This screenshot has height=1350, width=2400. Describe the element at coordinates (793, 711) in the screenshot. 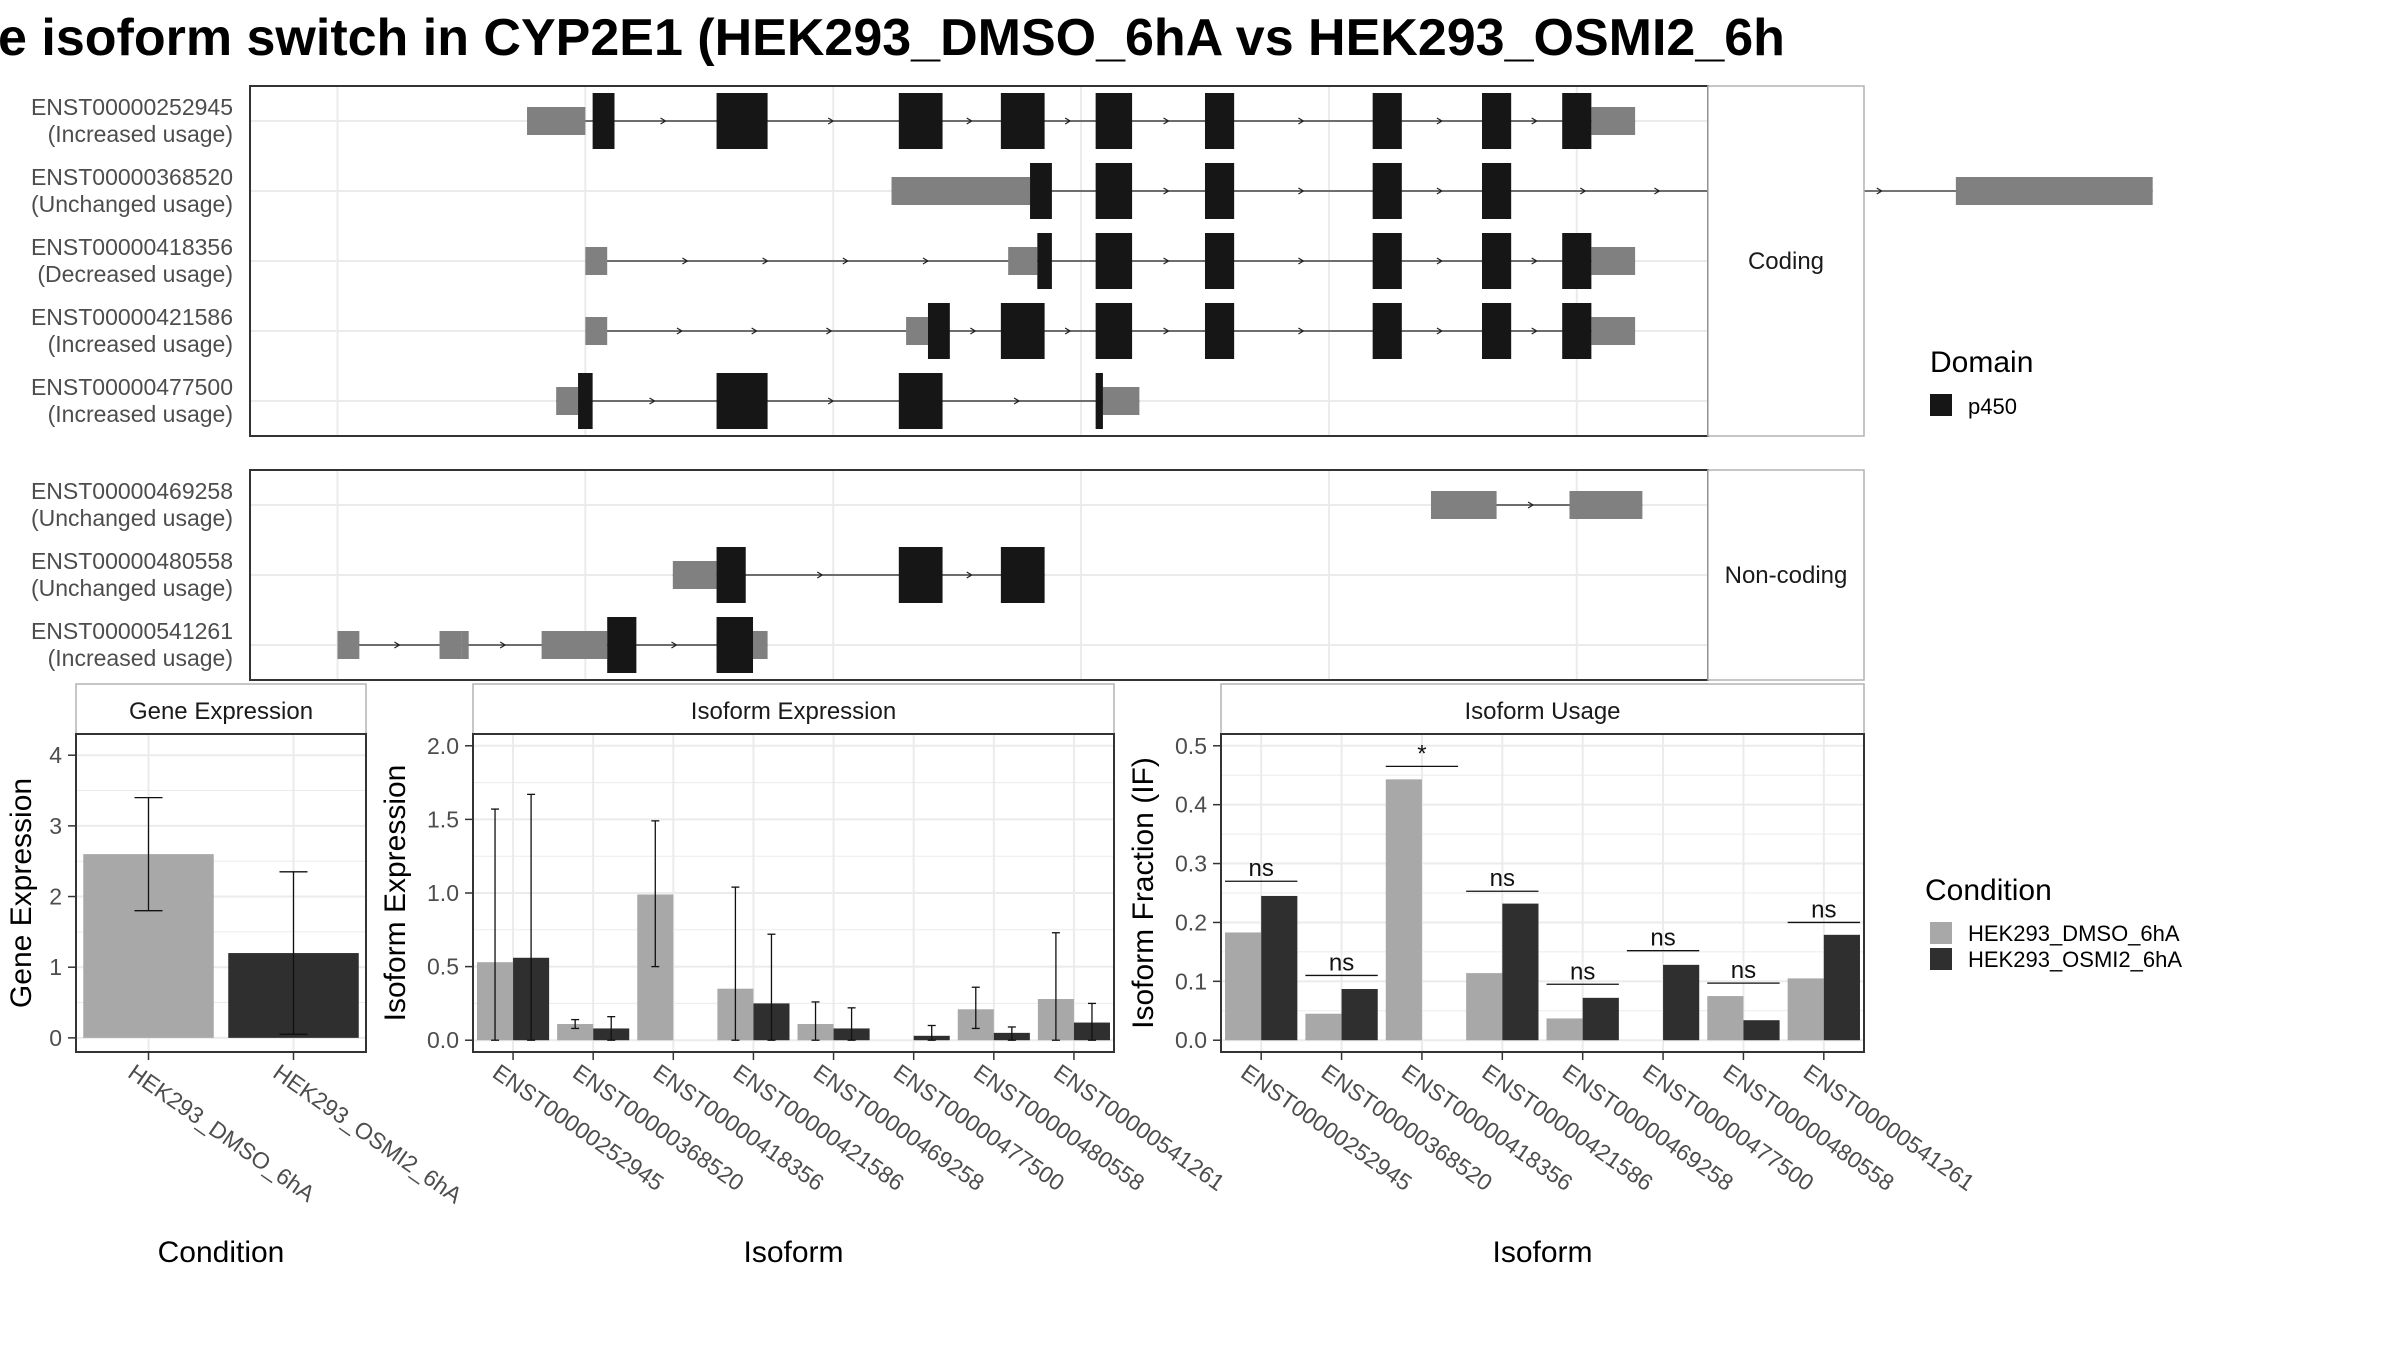

I see `panel-title: Isoform Expression` at that location.